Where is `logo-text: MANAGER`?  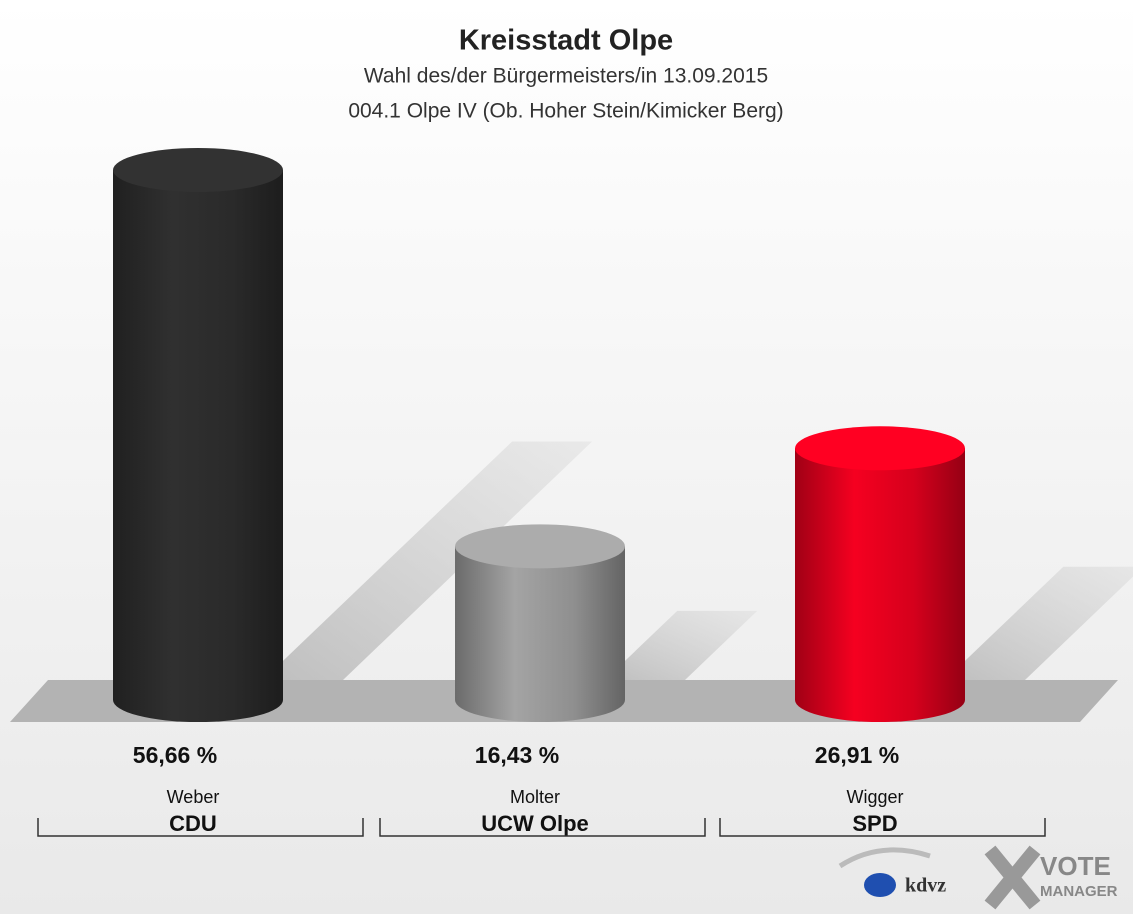
logo-text: MANAGER is located at coordinates (1079, 891).